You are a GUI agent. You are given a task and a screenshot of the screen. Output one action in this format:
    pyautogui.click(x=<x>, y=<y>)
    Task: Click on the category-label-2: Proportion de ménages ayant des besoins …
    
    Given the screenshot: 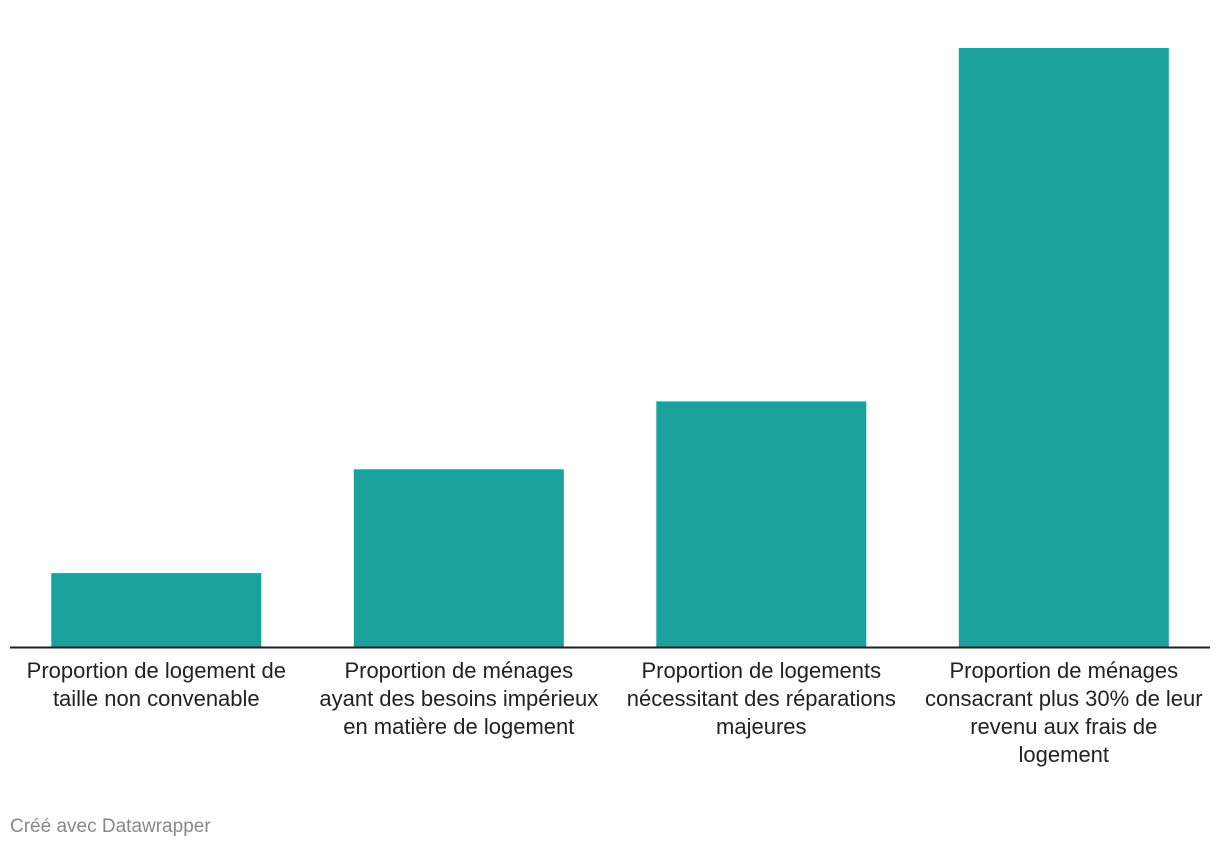 What is the action you would take?
    pyautogui.click(x=459, y=698)
    